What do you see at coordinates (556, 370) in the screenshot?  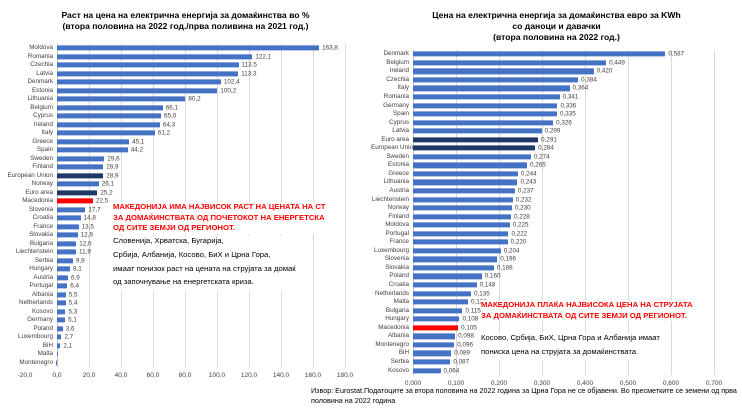 I see `bar-row: Kosovo 0,064` at bounding box center [556, 370].